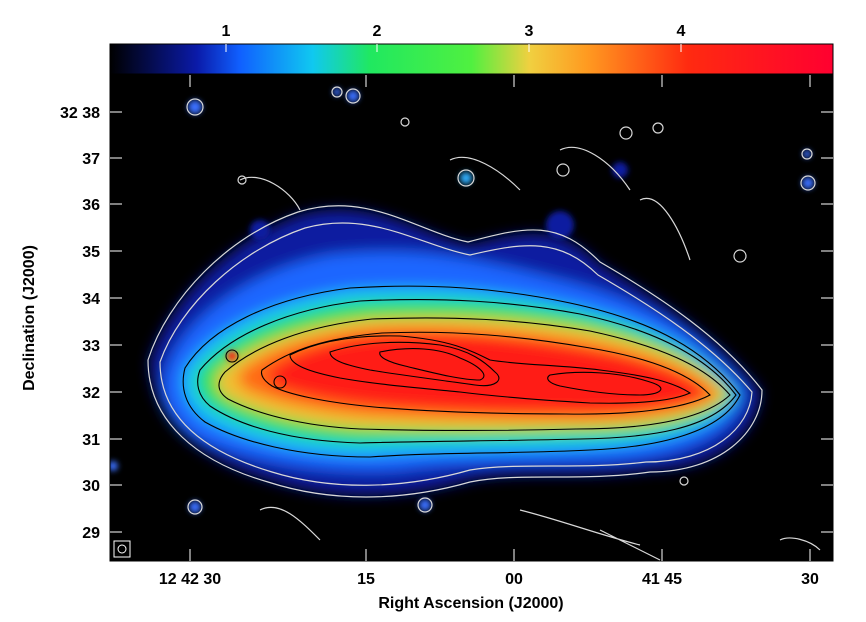 The width and height of the screenshot is (866, 622). Describe the element at coordinates (29, 318) in the screenshot. I see `y-axis-title: Declination (J2000)` at that location.